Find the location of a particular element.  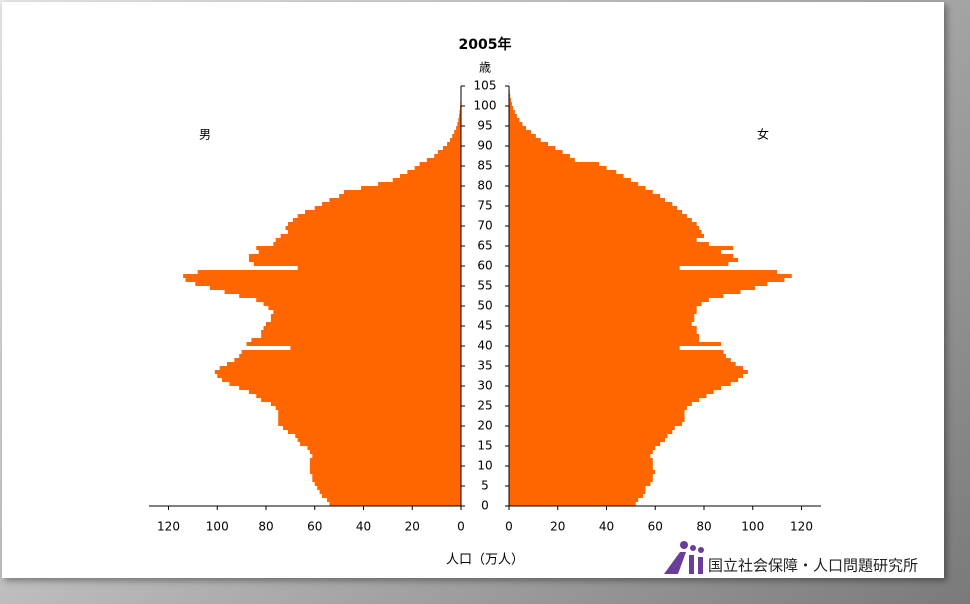

y-tick-label: 0 is located at coordinates (485, 506).